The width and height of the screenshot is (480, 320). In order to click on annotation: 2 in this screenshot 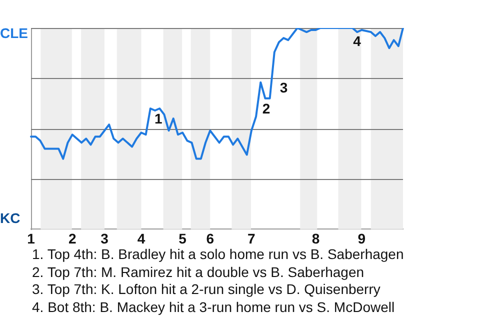, I will do `click(266, 108)`.